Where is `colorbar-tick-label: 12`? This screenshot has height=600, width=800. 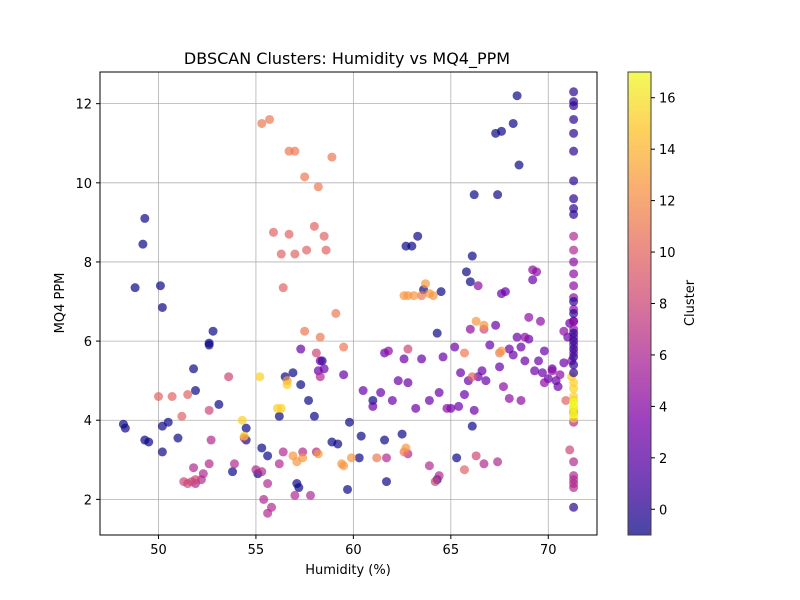 colorbar-tick-label: 12 is located at coordinates (667, 202).